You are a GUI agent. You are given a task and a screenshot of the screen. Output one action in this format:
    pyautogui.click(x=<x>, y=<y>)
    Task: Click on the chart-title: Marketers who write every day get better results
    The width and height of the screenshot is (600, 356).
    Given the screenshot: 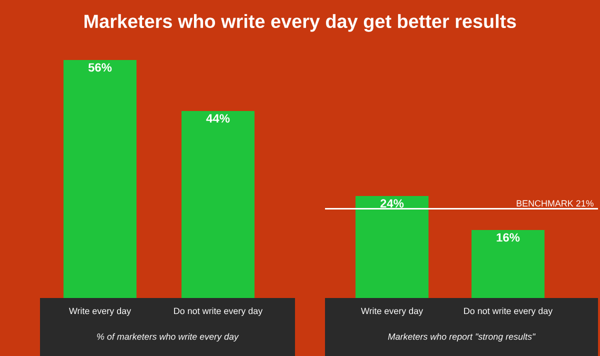 What is the action you would take?
    pyautogui.click(x=300, y=23)
    